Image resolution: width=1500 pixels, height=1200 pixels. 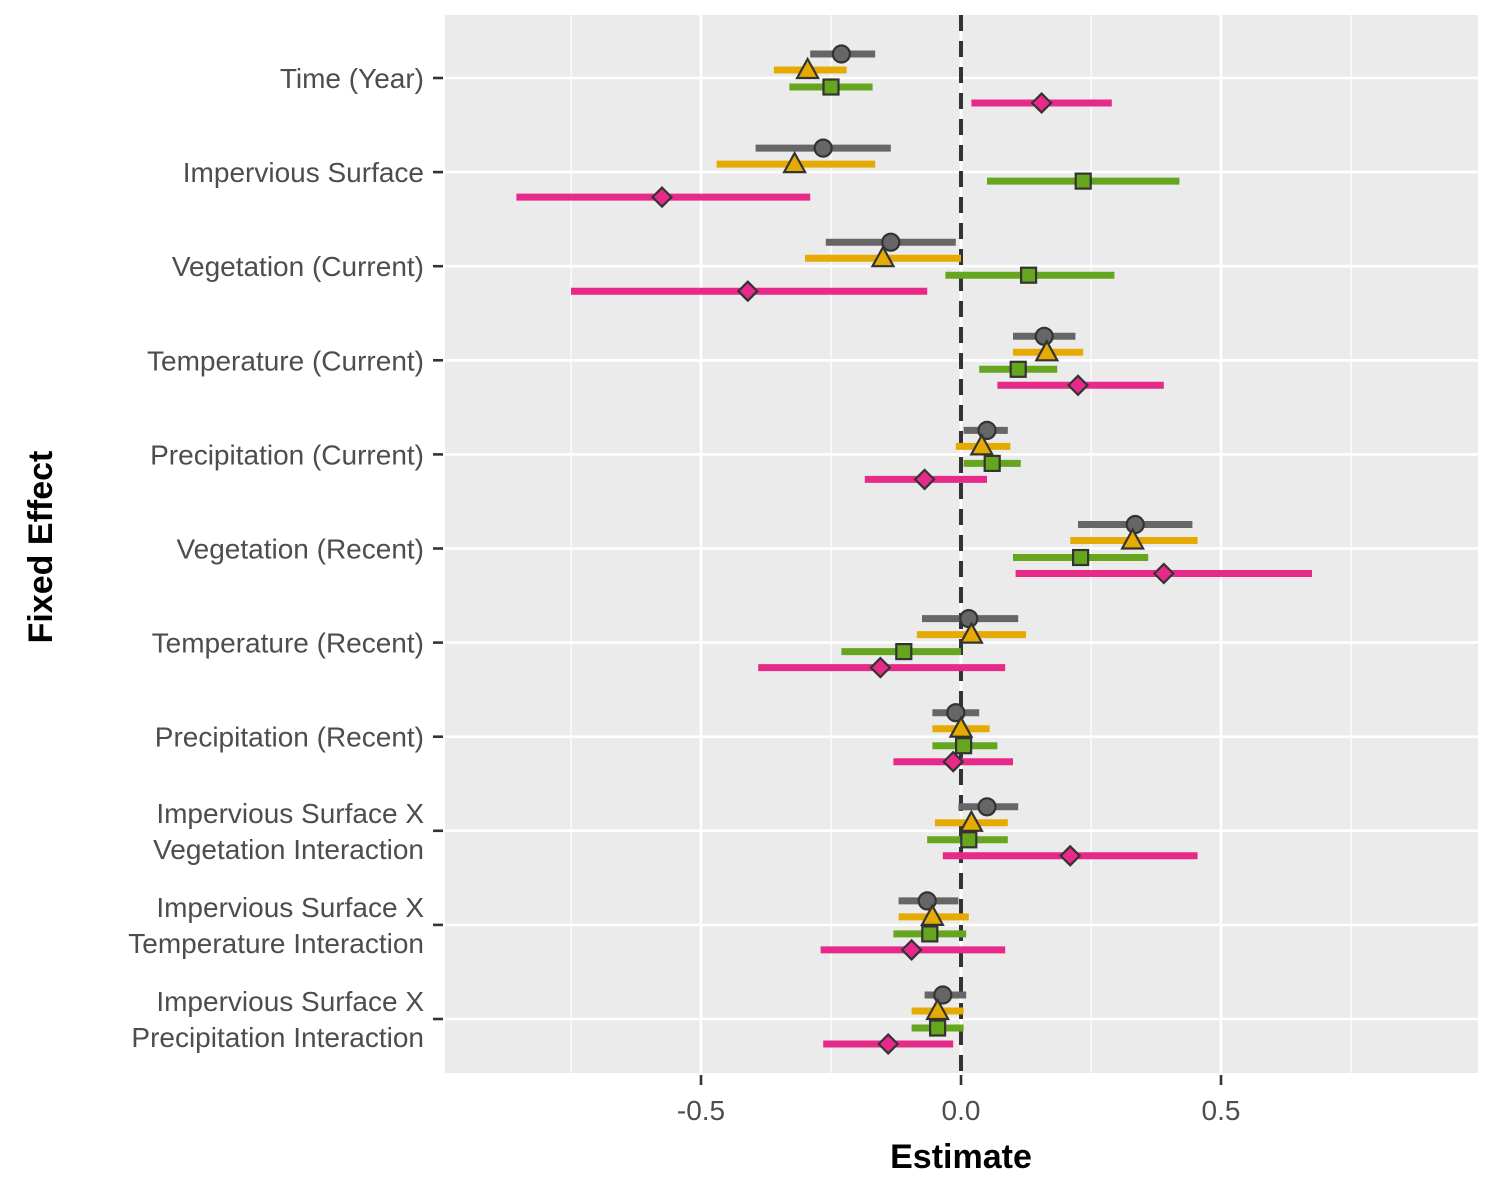 What do you see at coordinates (287, 454) in the screenshot?
I see `y-tick-label: Precipitation (Current)` at bounding box center [287, 454].